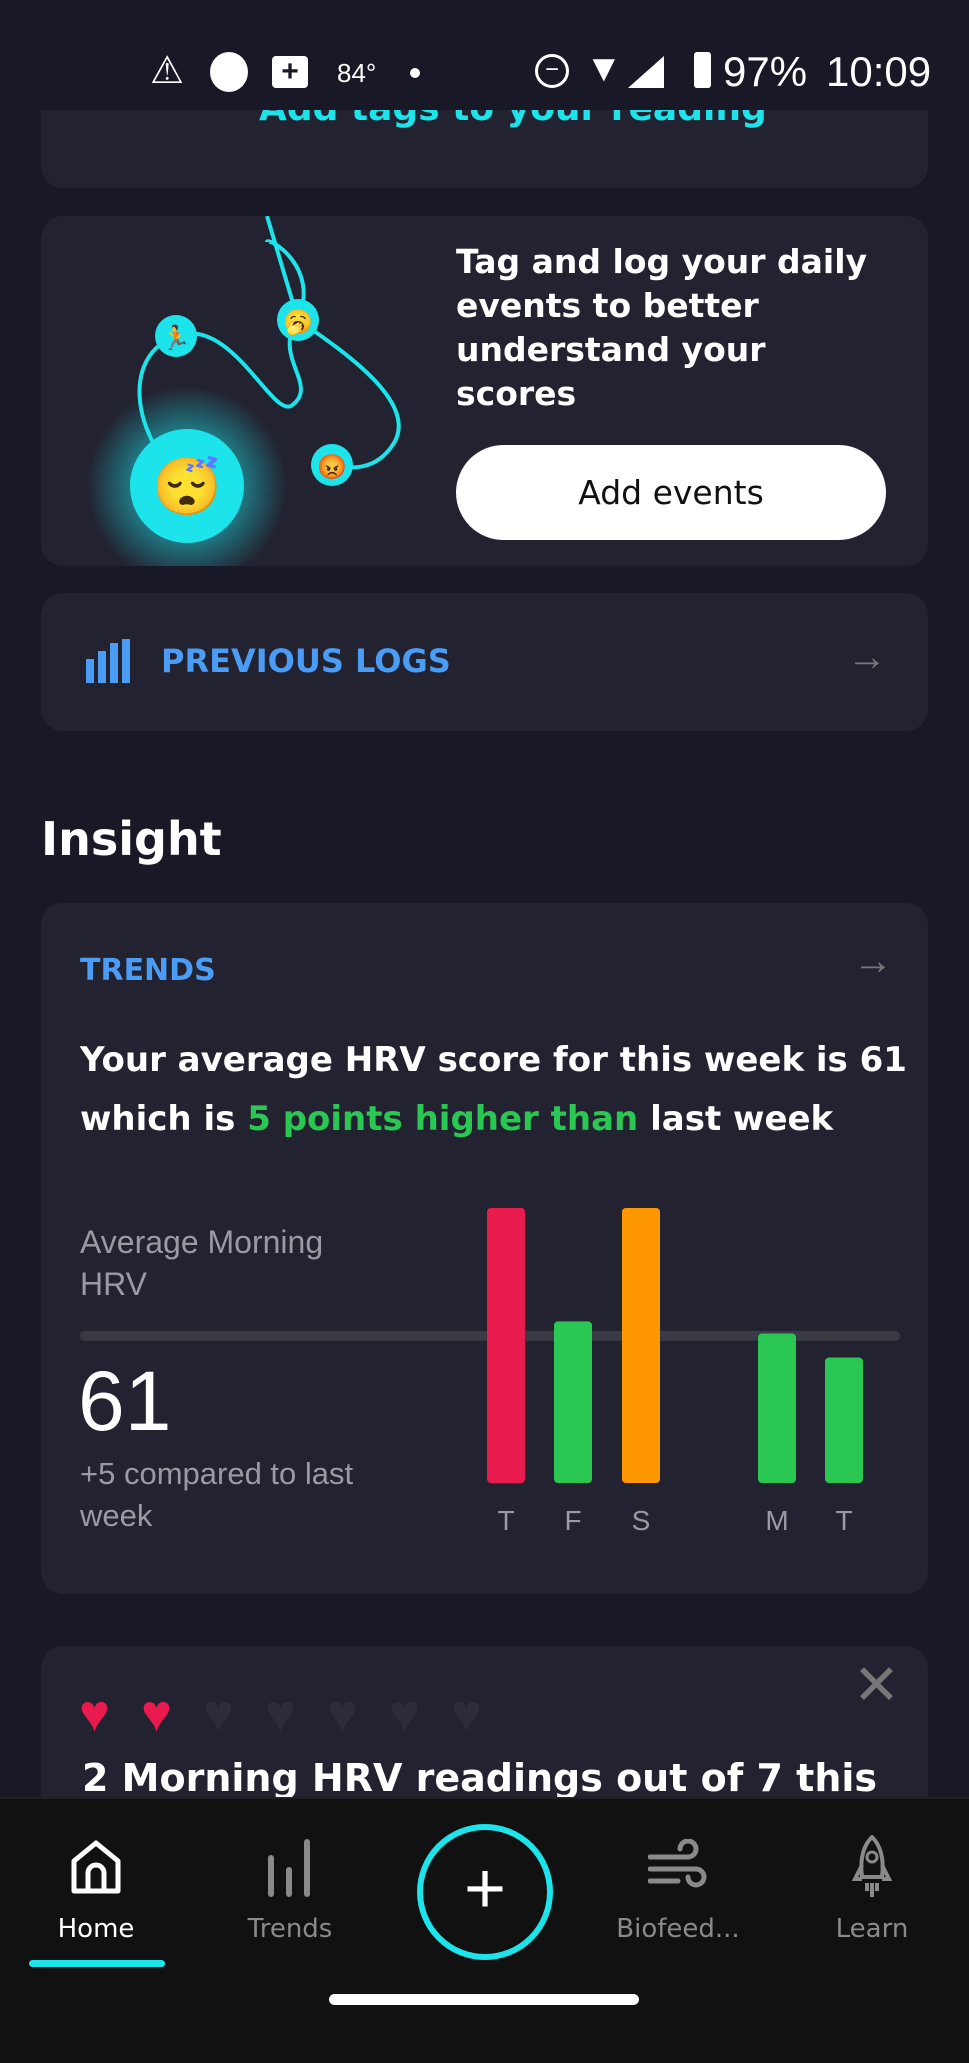 The image size is (969, 2063). I want to click on headline-text-end: last week, so click(736, 1119).